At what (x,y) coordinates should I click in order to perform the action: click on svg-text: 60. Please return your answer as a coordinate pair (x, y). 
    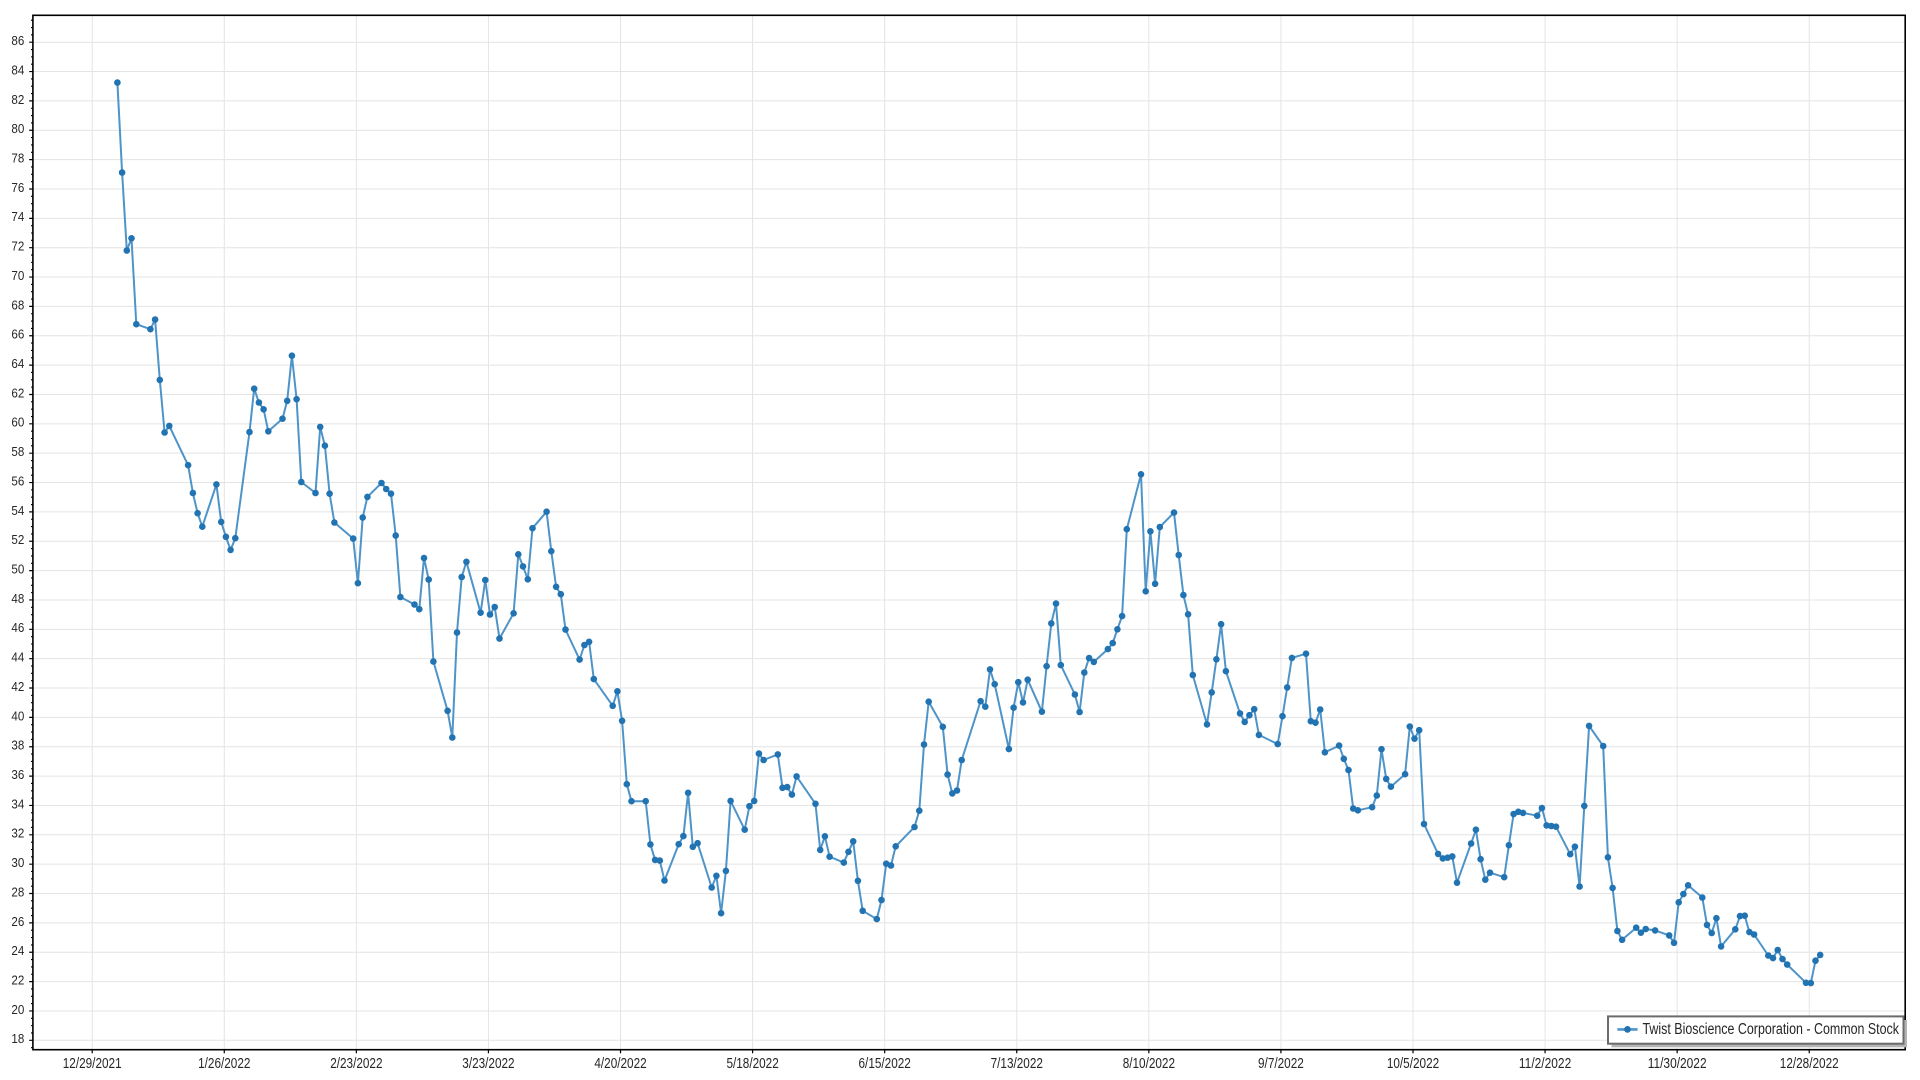
    Looking at the image, I should click on (17, 423).